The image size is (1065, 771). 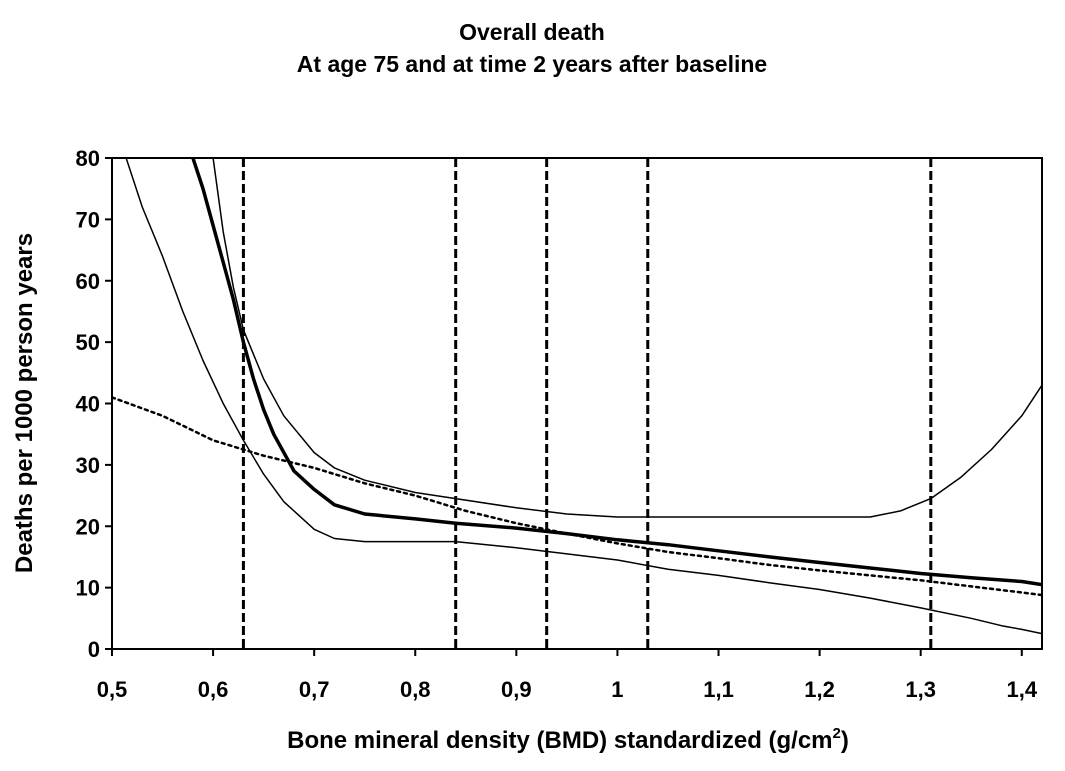 I want to click on x-tick-label: 1,2, so click(x=819, y=689).